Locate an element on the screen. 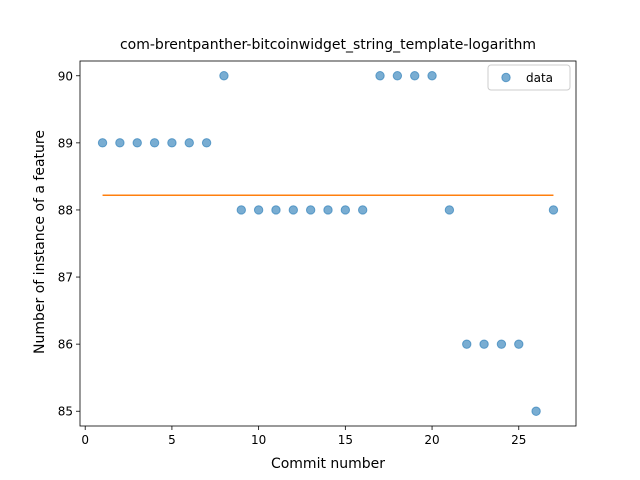  y-tick-label: 86 is located at coordinates (65, 345).